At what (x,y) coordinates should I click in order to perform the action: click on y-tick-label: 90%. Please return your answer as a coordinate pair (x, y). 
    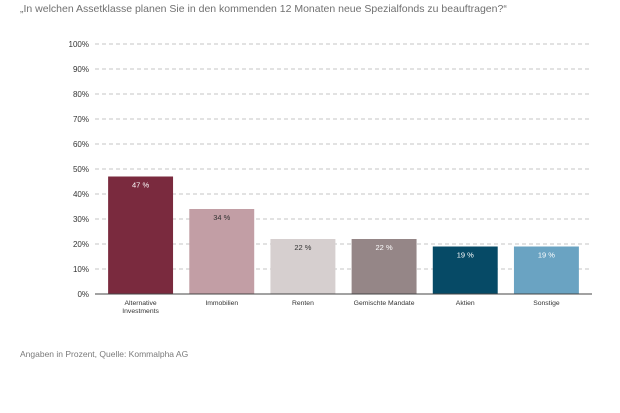
    Looking at the image, I should click on (81, 69).